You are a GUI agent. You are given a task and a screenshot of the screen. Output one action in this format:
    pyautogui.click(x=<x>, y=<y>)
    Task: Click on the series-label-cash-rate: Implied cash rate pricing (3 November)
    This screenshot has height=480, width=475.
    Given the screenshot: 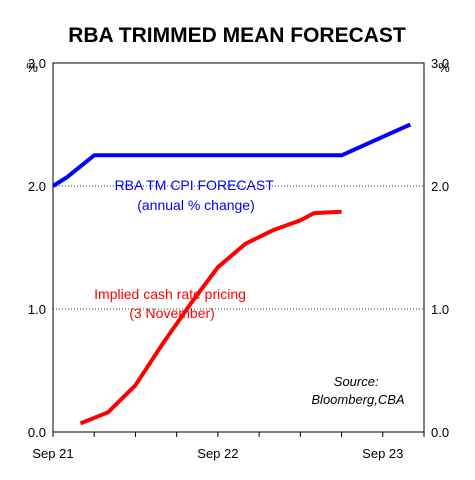 What is the action you would take?
    pyautogui.click(x=172, y=303)
    